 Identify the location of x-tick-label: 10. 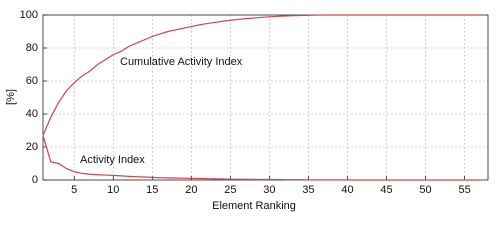
(113, 190).